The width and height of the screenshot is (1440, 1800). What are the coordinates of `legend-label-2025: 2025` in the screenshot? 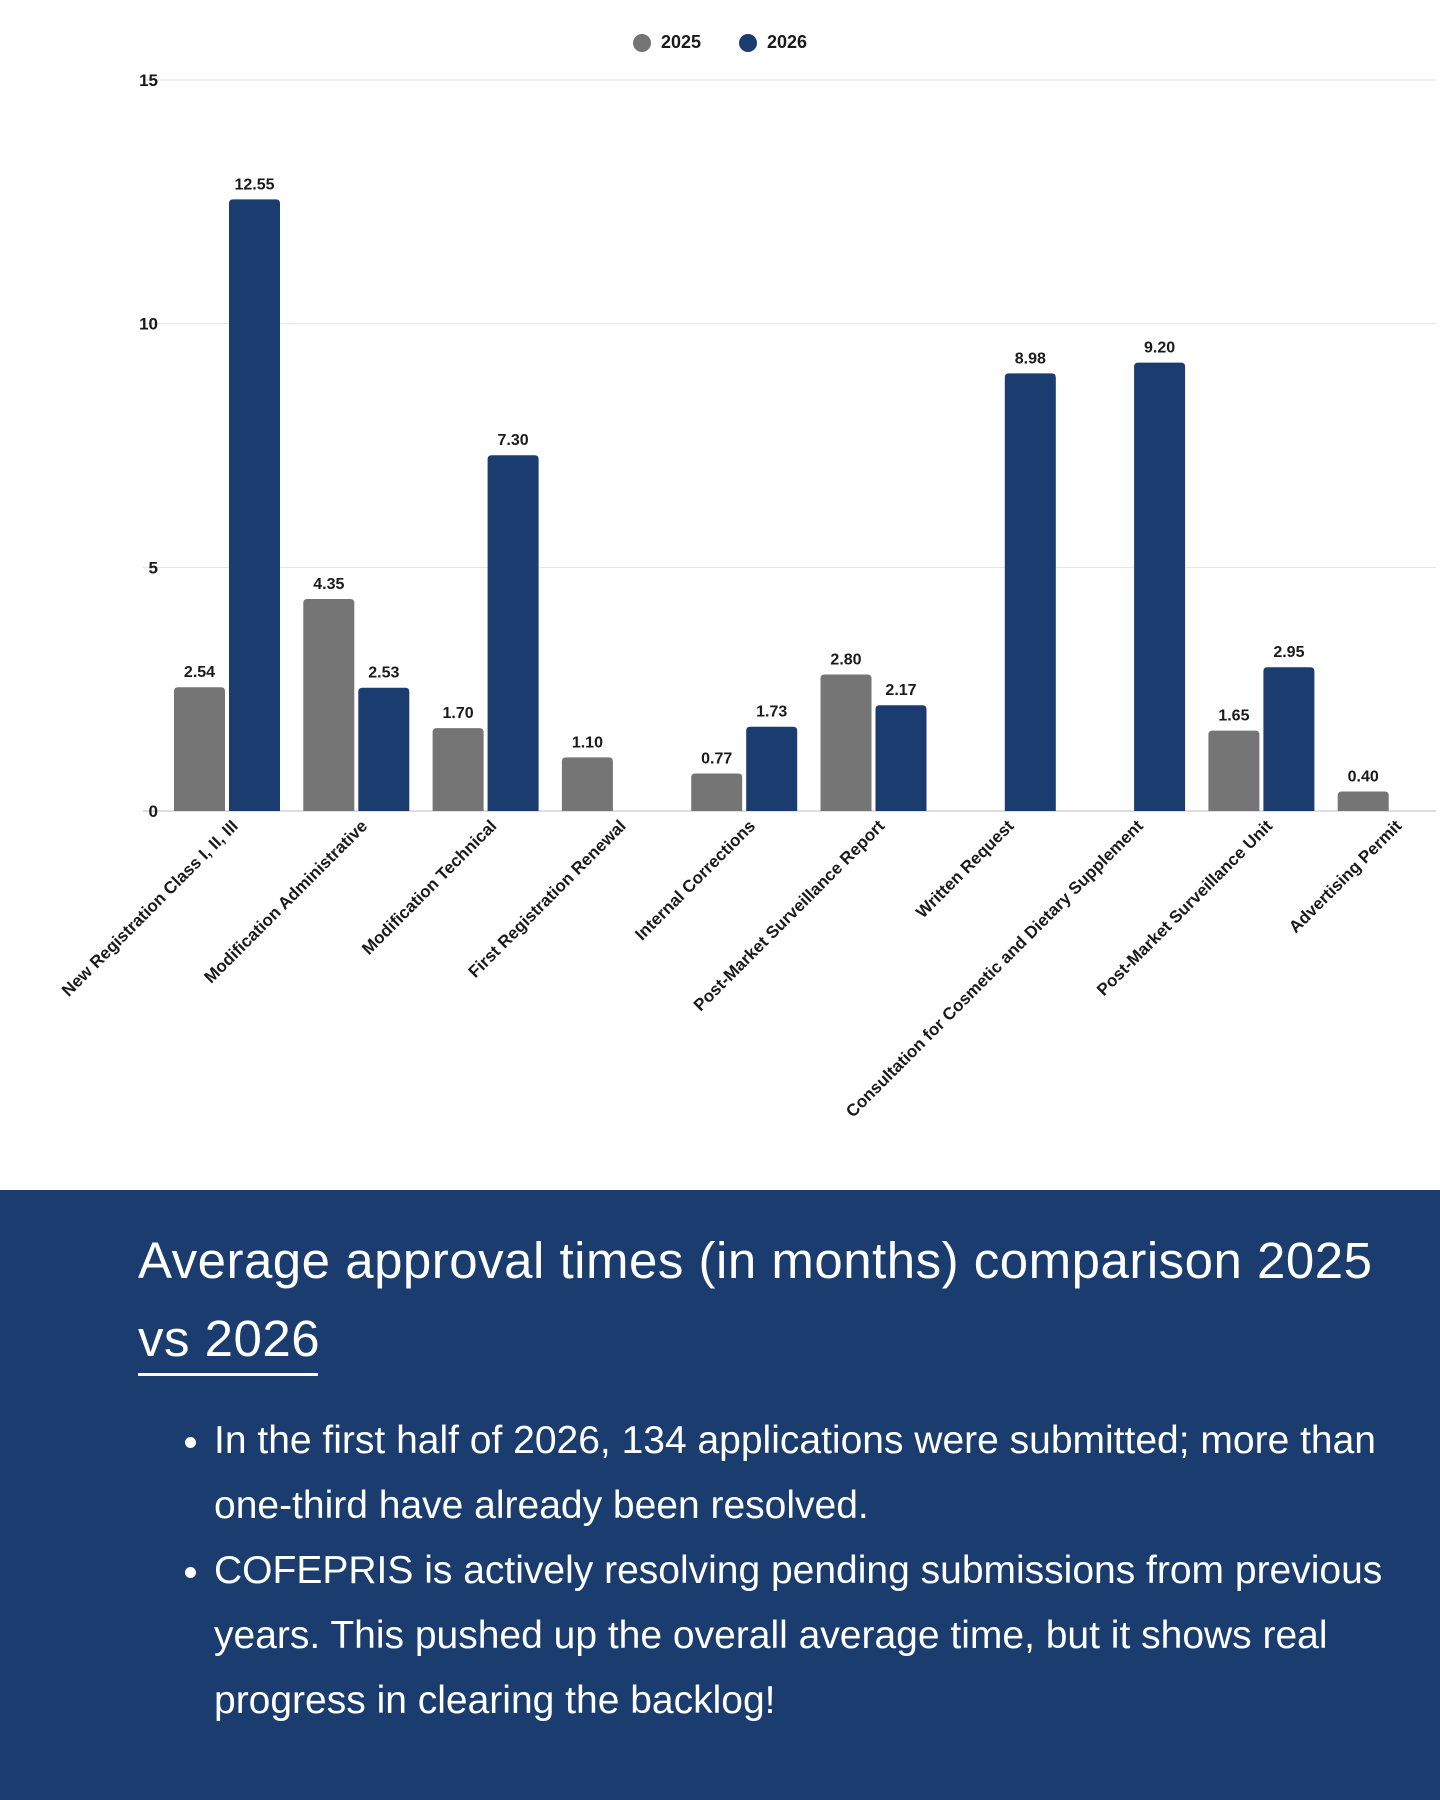 It's located at (680, 42).